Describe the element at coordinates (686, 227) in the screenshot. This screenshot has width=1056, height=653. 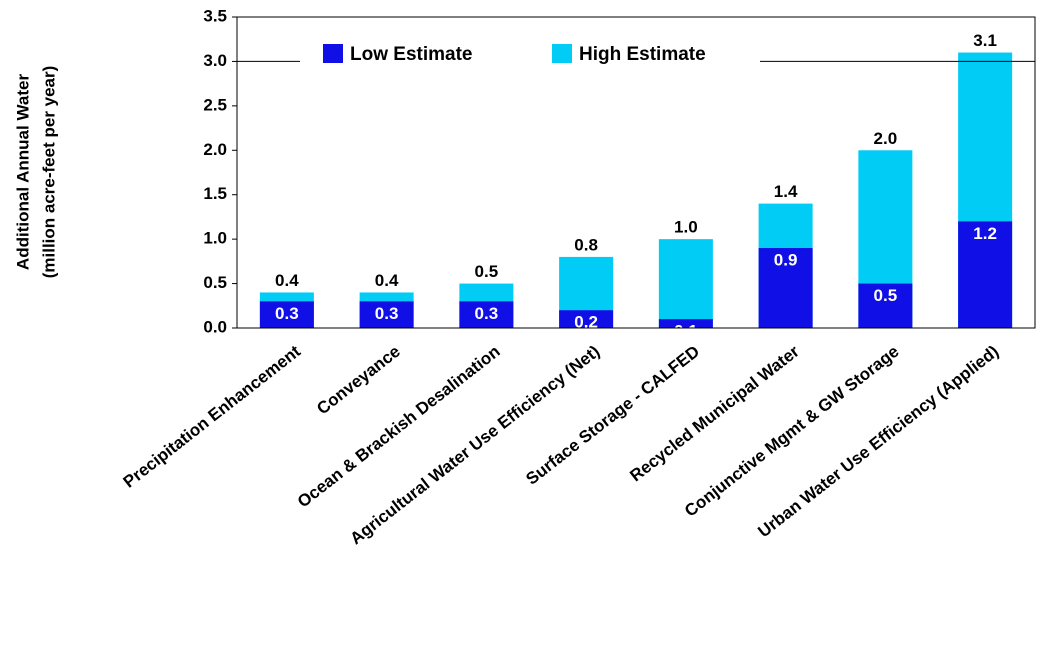
I see `value-label: 1.0` at that location.